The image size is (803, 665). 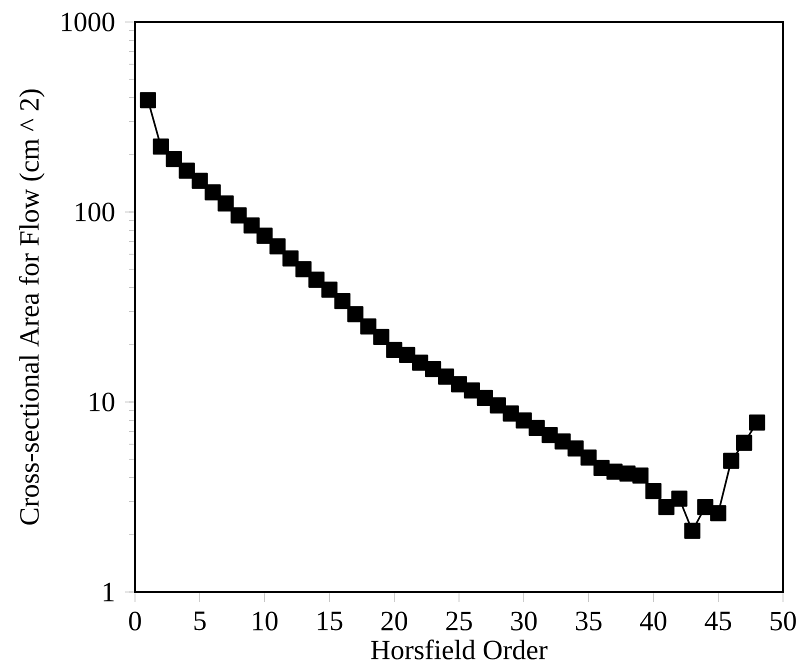 What do you see at coordinates (31, 307) in the screenshot?
I see `y-axis-title: Cross-sectional Area for Flow (cm ^ 2)` at bounding box center [31, 307].